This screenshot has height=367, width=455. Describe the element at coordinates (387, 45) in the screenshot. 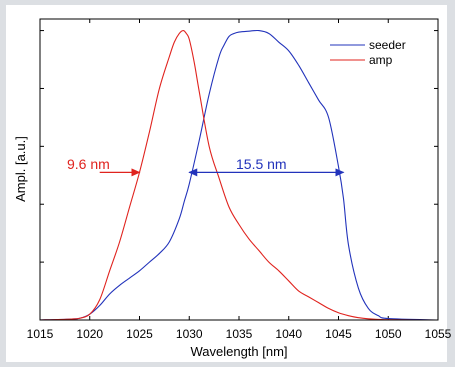

I see `legend-label-seeder: seeder` at that location.